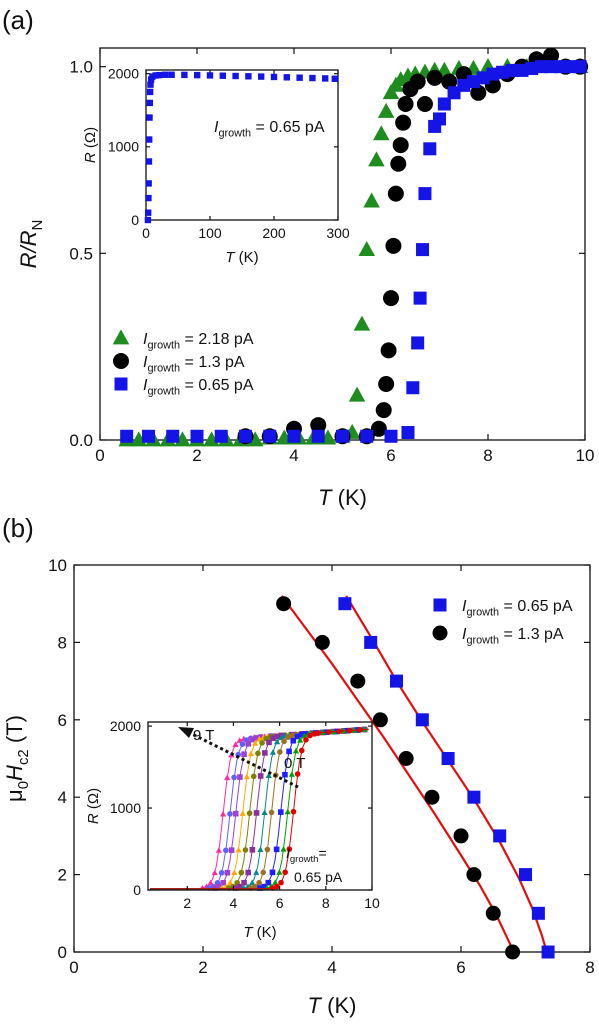 The width and height of the screenshot is (599, 1024). Describe the element at coordinates (406, 758) in the screenshot. I see `panel-b-series1-point` at that location.